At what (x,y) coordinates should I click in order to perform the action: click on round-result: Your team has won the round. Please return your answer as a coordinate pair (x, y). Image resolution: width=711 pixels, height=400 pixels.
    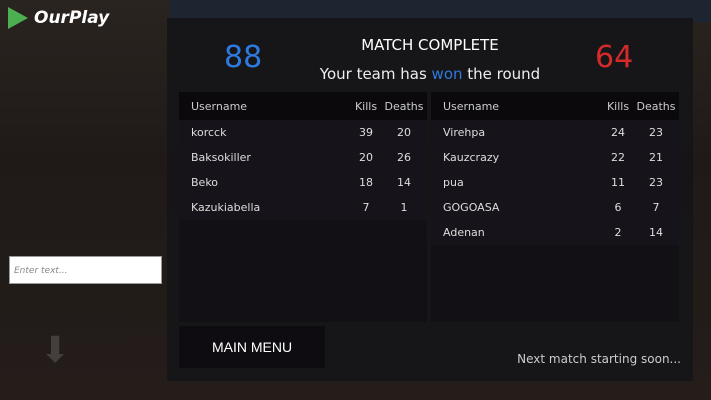
    Looking at the image, I should click on (430, 74).